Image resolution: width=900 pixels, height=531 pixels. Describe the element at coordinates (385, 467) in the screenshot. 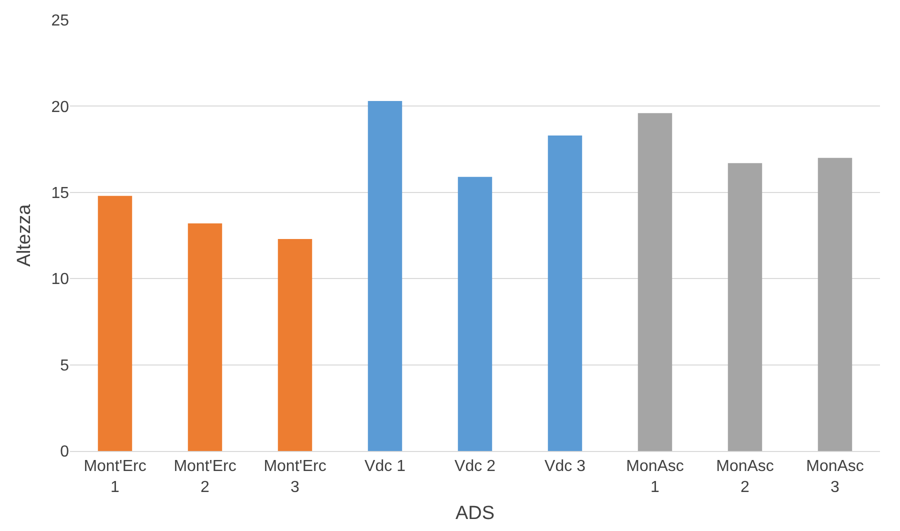

I see `x-tick-label: Vdc 1` at that location.